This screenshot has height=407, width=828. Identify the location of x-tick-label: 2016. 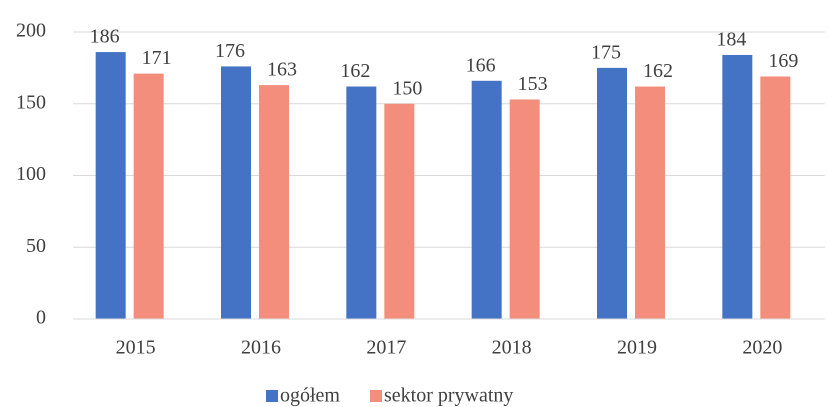
(261, 348).